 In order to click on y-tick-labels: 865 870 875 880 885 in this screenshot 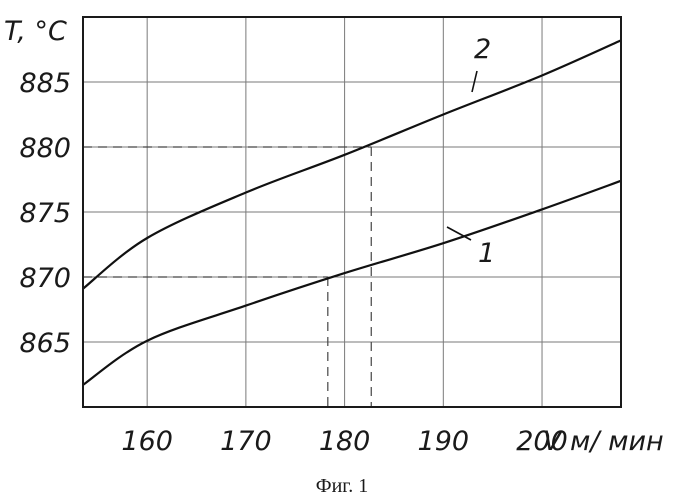, I will do `click(45, 213)`.